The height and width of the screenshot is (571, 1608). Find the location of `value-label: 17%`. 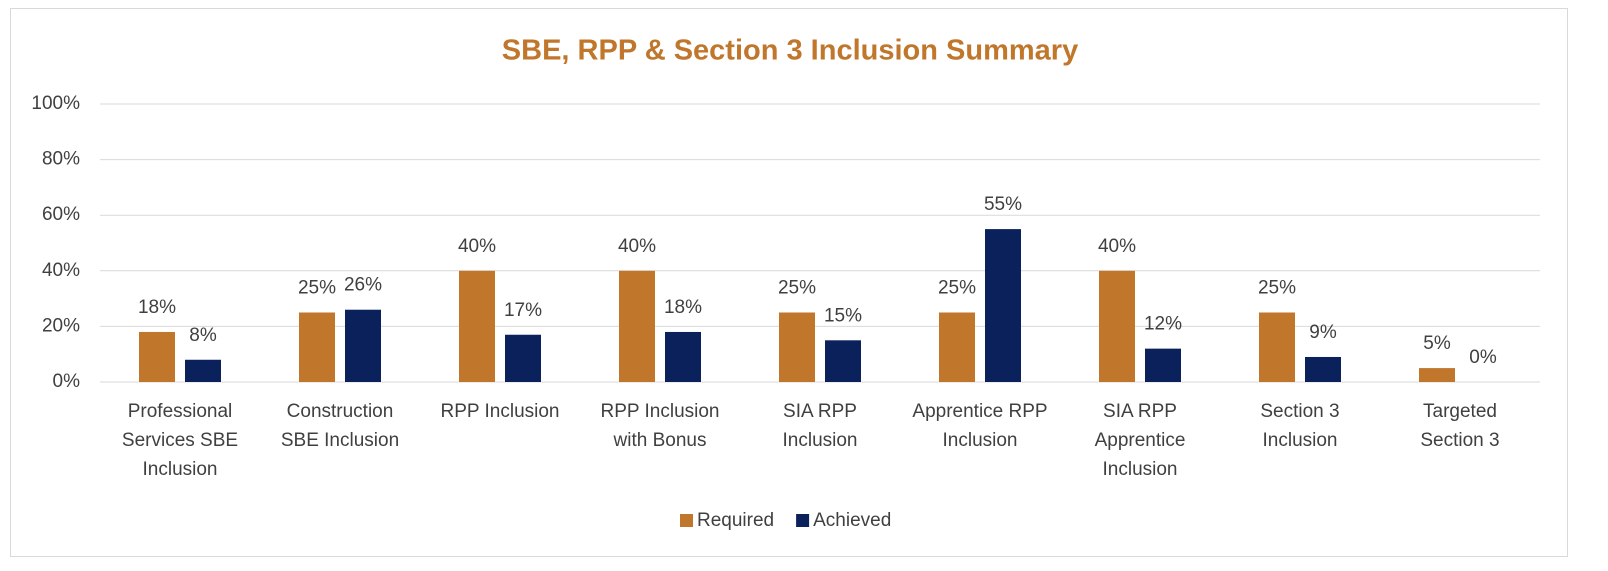

value-label: 17% is located at coordinates (523, 310).